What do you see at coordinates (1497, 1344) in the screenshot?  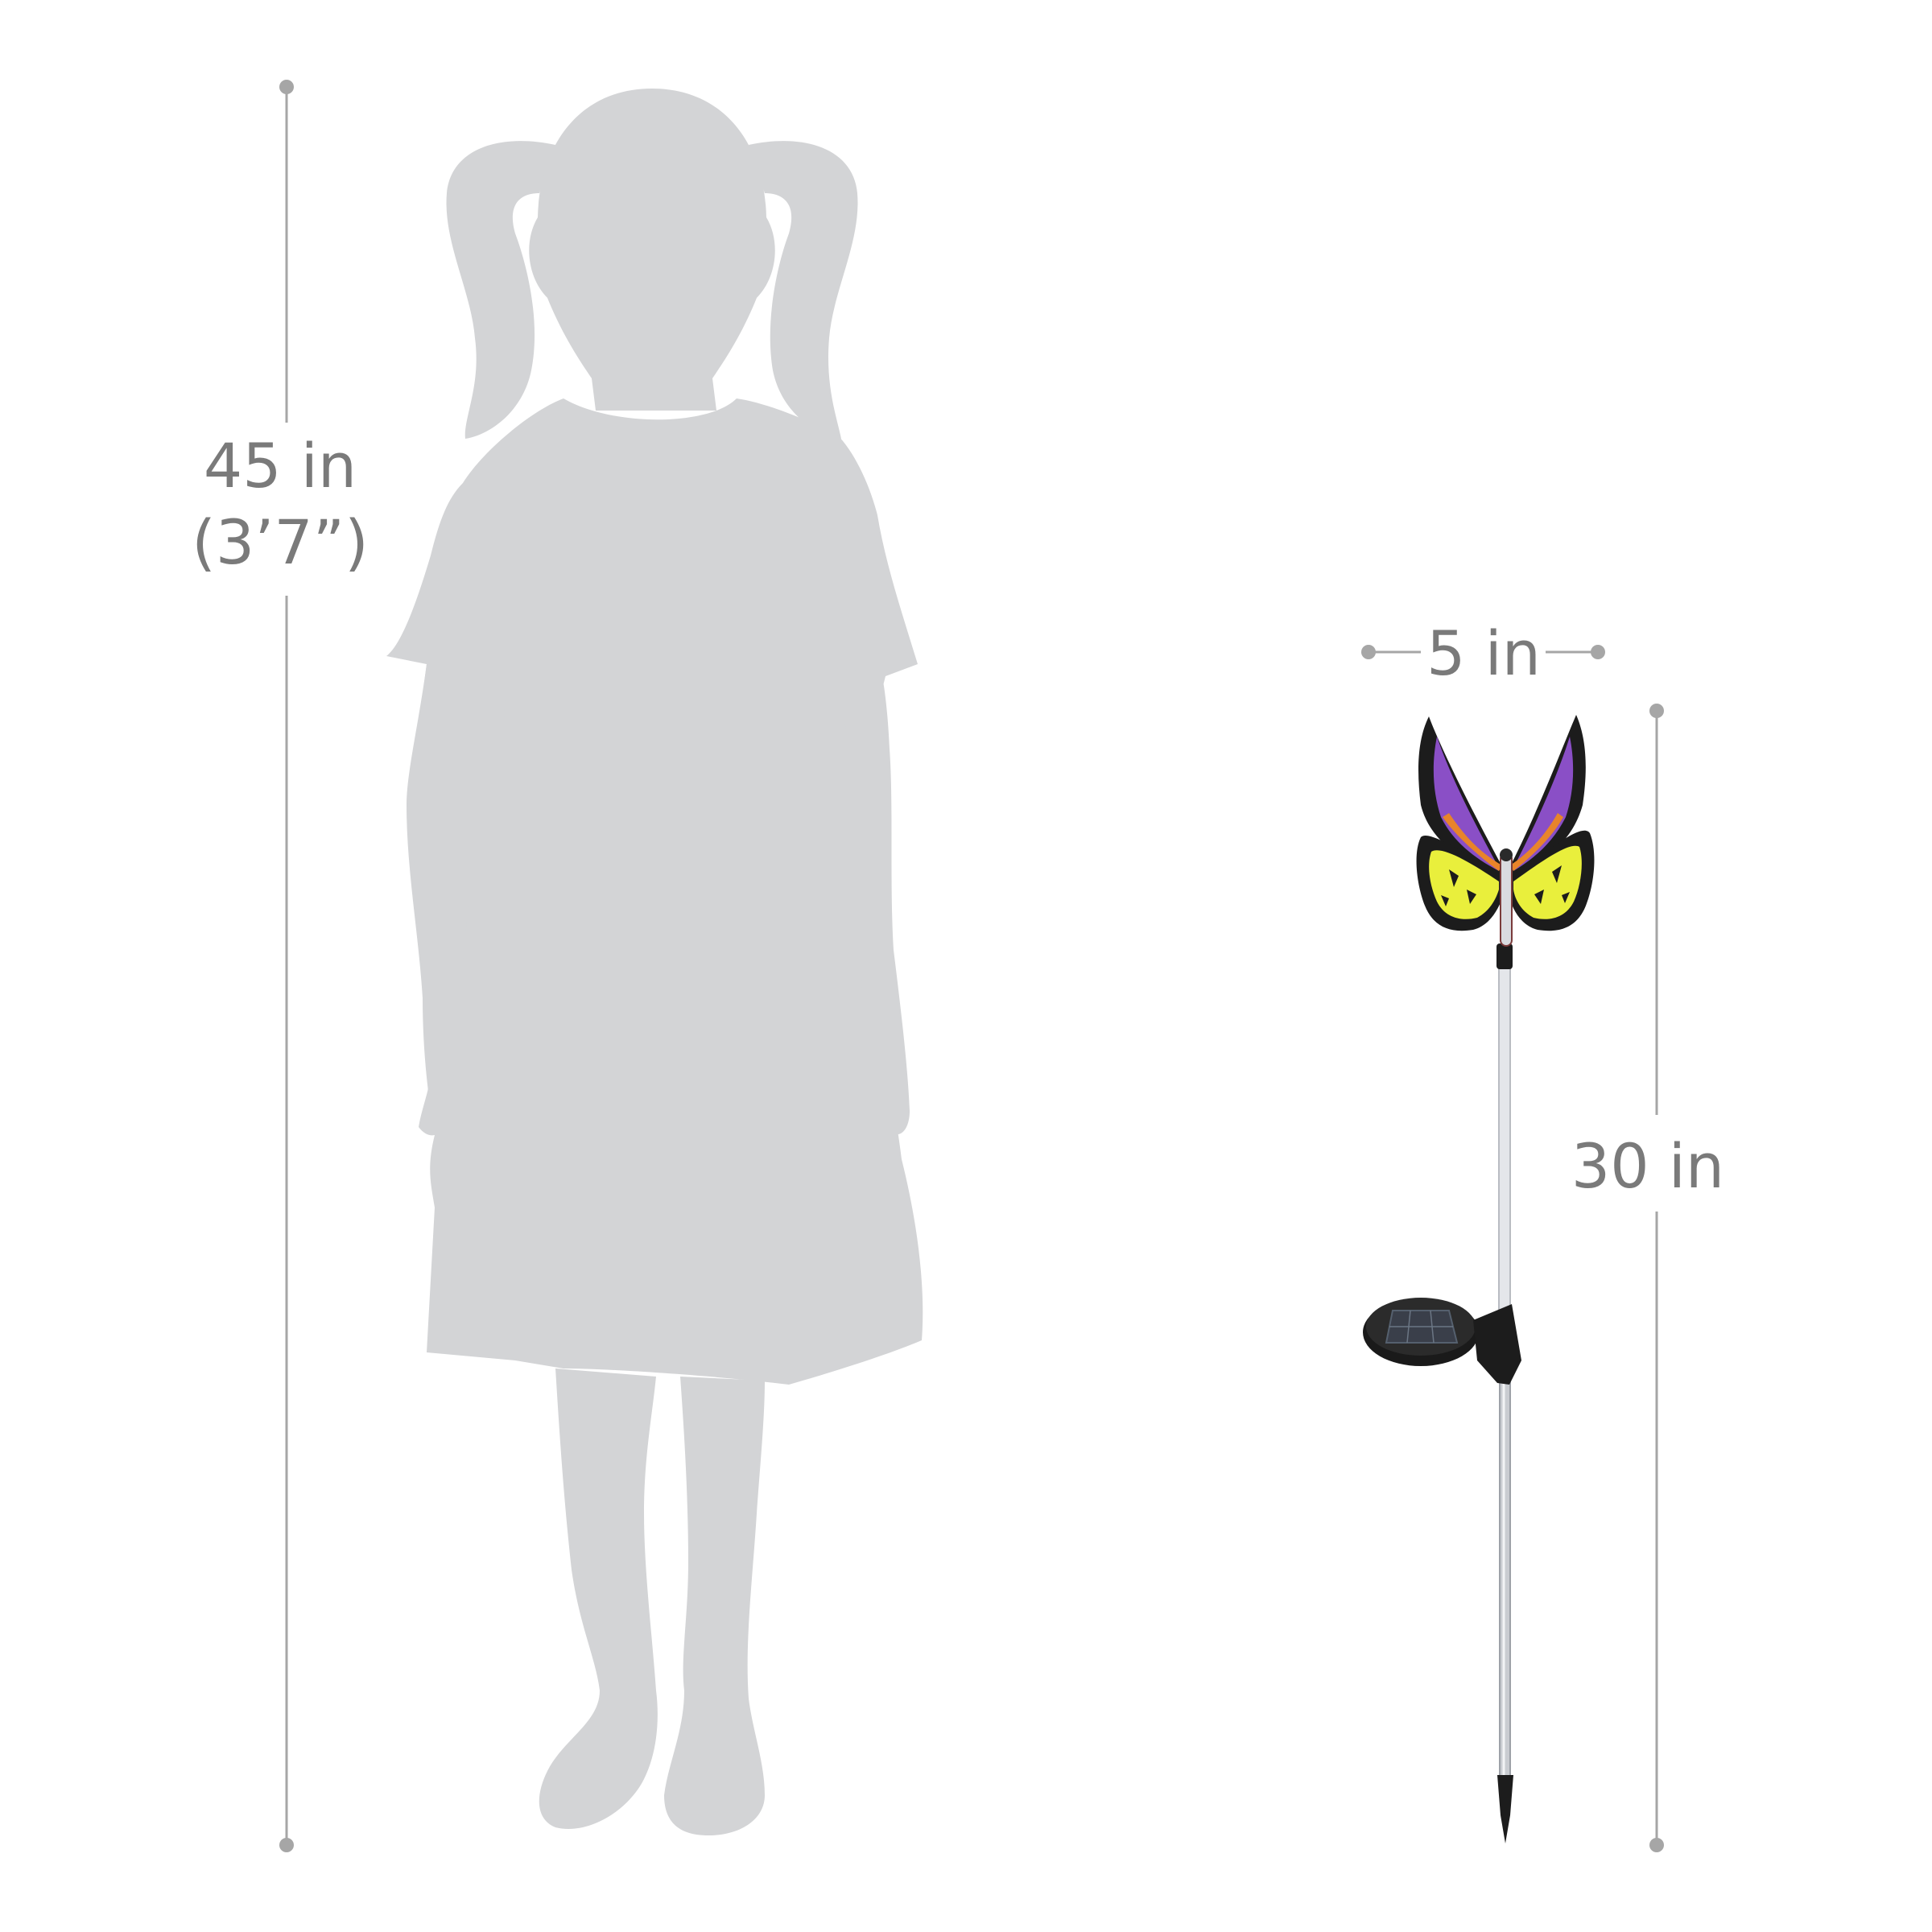 I see `solar-panel-bracket` at bounding box center [1497, 1344].